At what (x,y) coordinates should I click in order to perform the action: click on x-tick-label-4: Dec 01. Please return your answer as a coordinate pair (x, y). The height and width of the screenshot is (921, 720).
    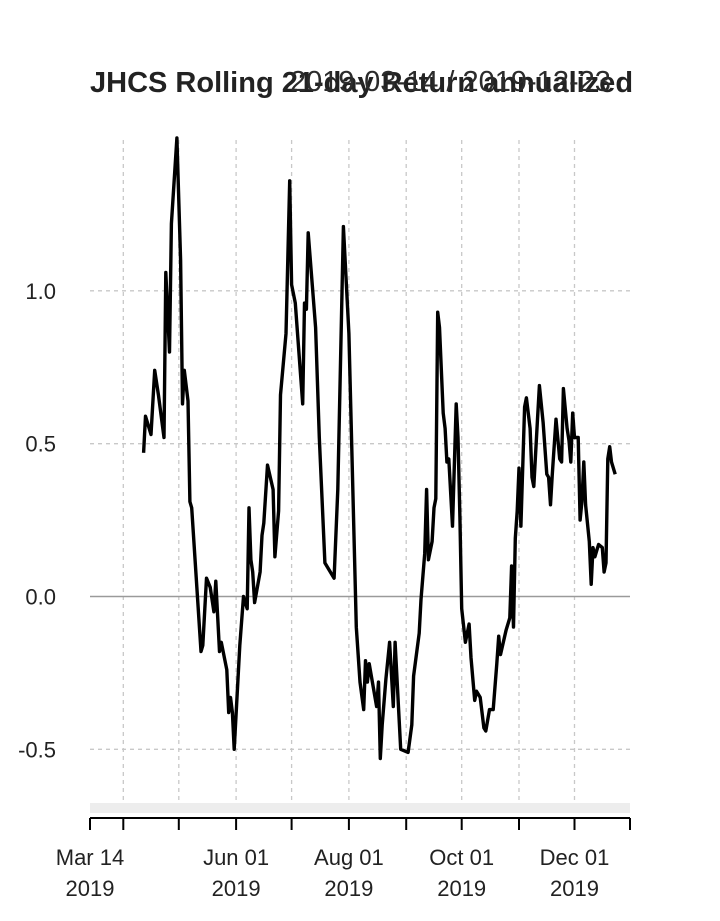
    Looking at the image, I should click on (575, 857).